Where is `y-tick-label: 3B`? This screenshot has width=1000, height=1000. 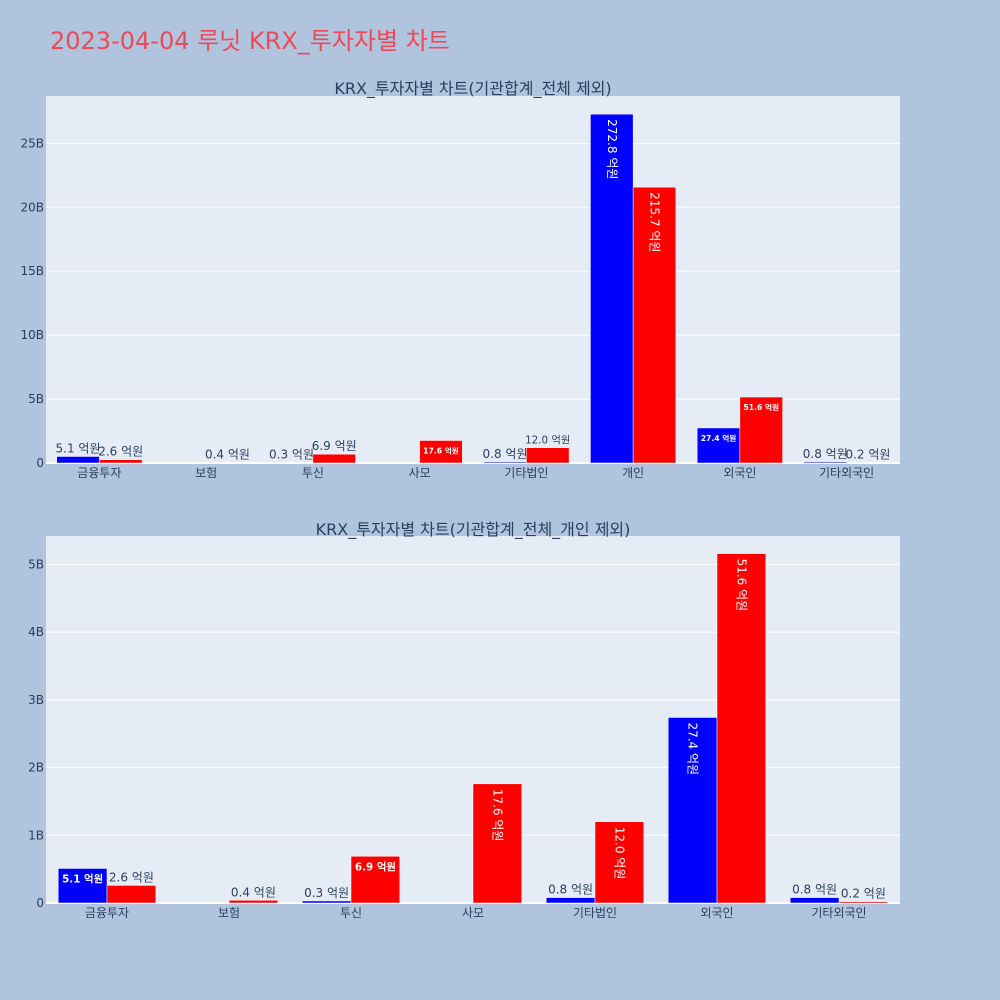
y-tick-label: 3B is located at coordinates (36, 700).